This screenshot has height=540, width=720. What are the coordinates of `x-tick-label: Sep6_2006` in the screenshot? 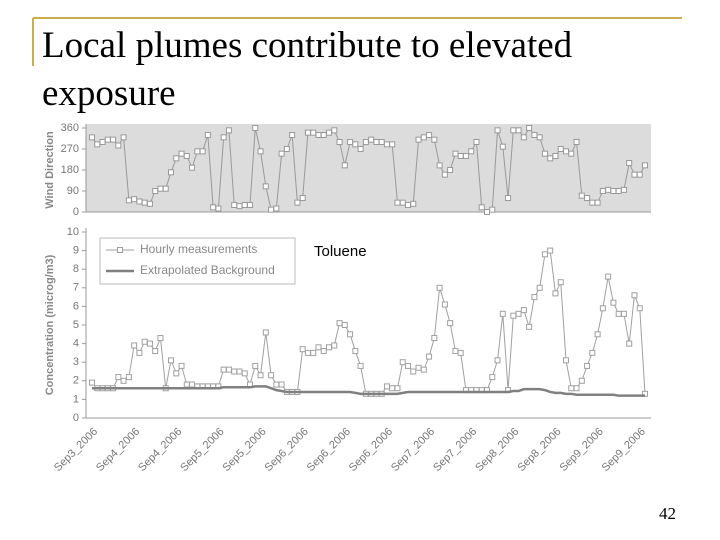 It's located at (287, 450).